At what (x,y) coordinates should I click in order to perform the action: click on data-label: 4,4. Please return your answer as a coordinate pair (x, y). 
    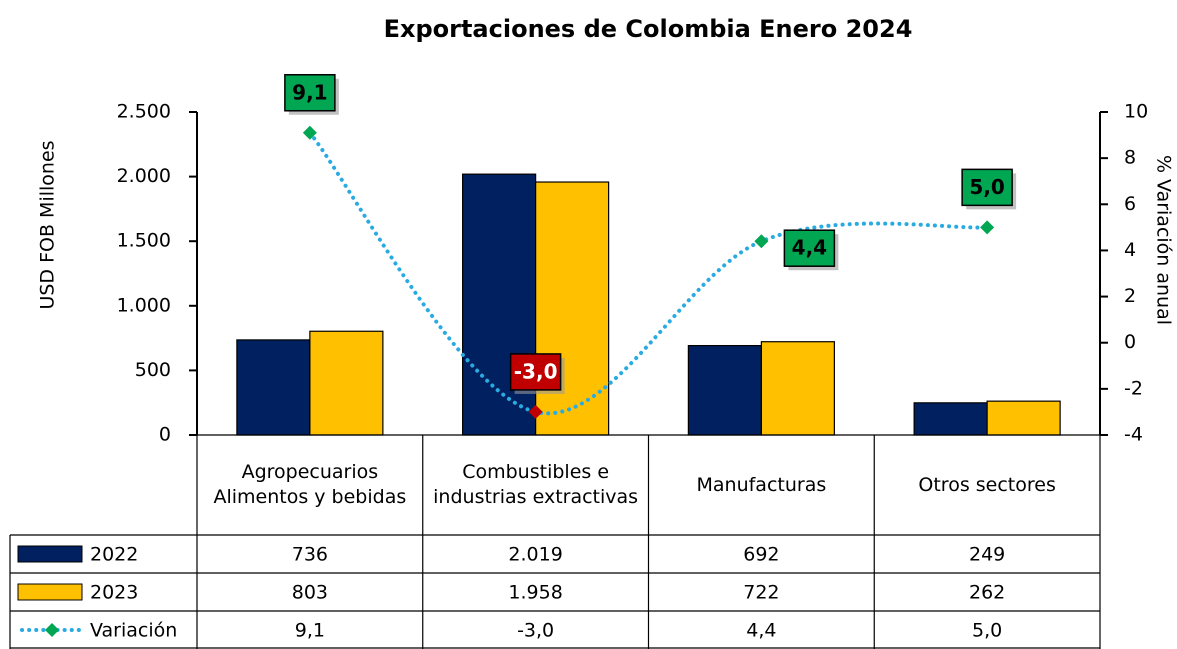
    Looking at the image, I should click on (809, 248).